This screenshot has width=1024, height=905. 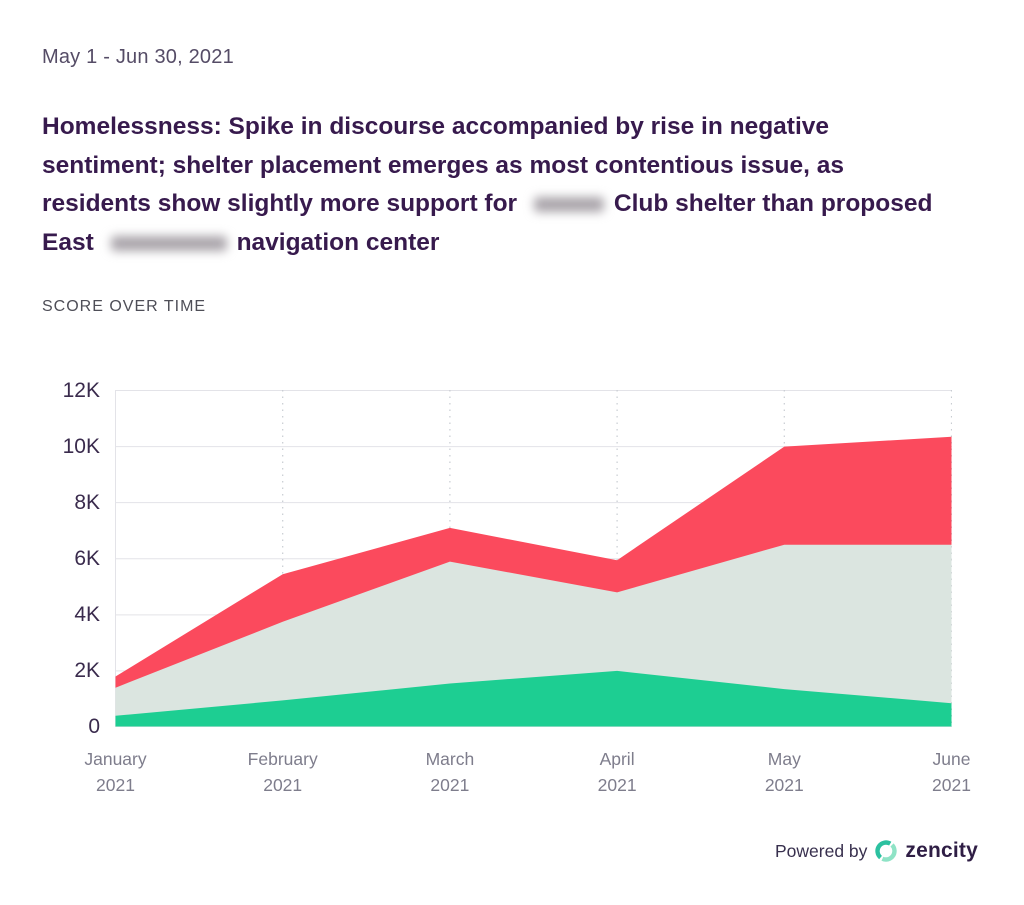 I want to click on zencity-logo-icon, so click(x=886, y=851).